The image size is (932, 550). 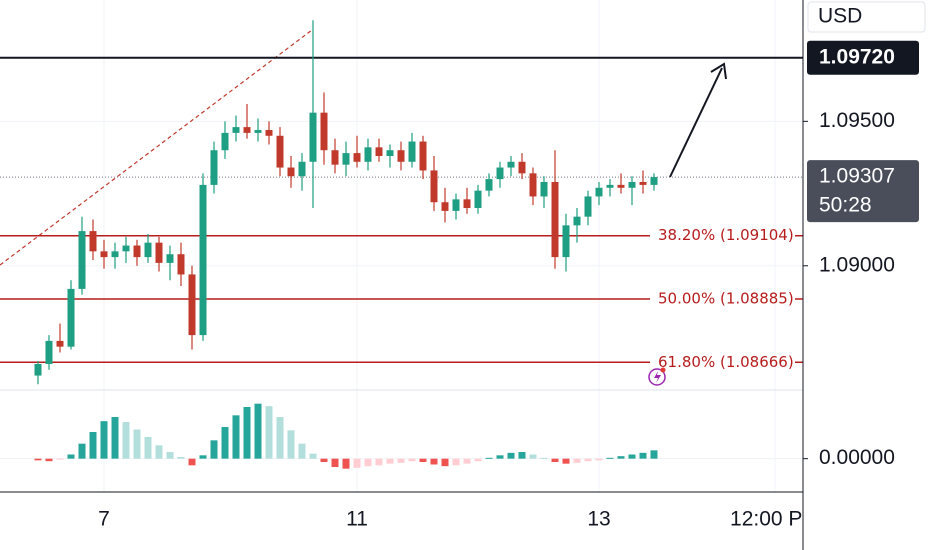 I want to click on y-tick-label: 1.09000, so click(x=857, y=264).